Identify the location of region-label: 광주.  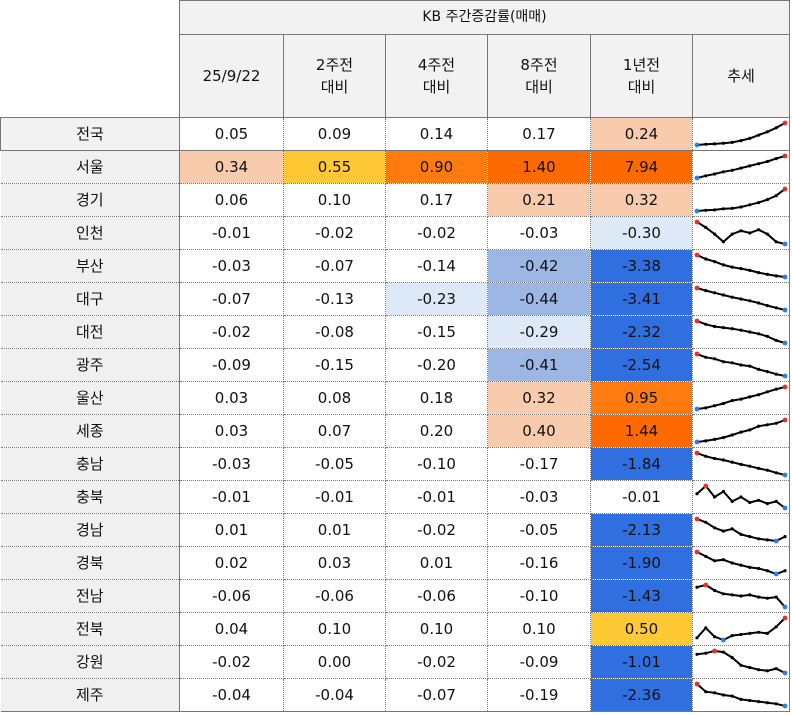
(90, 365).